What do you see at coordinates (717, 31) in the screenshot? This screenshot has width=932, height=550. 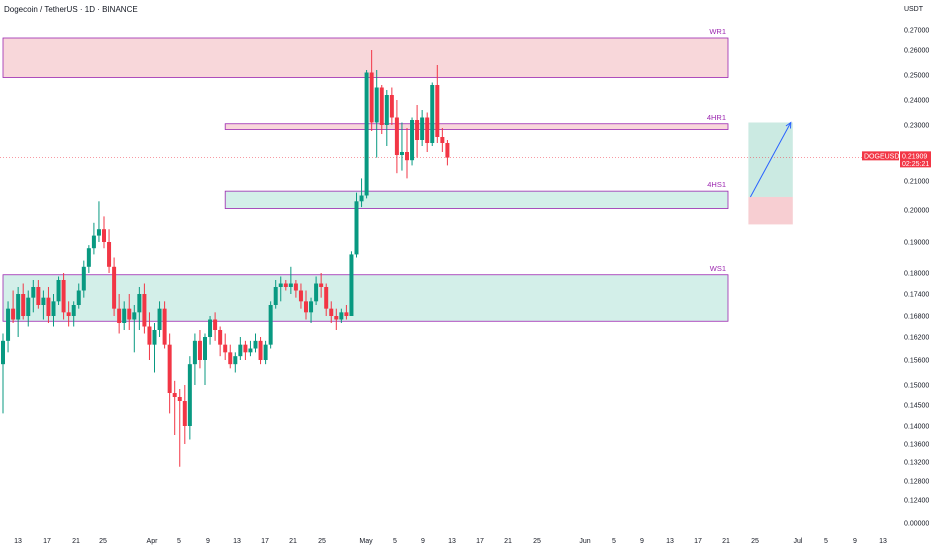 I see `zone-label-wr1: WR1` at bounding box center [717, 31].